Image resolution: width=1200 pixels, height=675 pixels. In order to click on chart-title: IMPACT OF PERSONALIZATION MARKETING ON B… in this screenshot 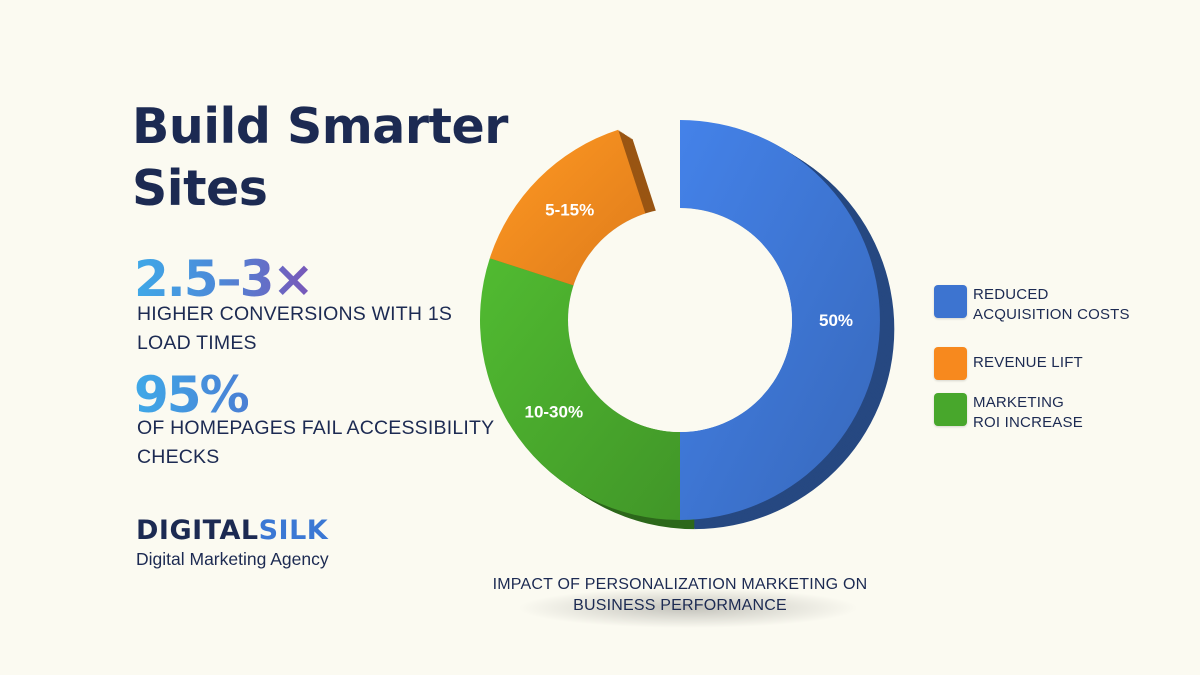, I will do `click(680, 595)`.